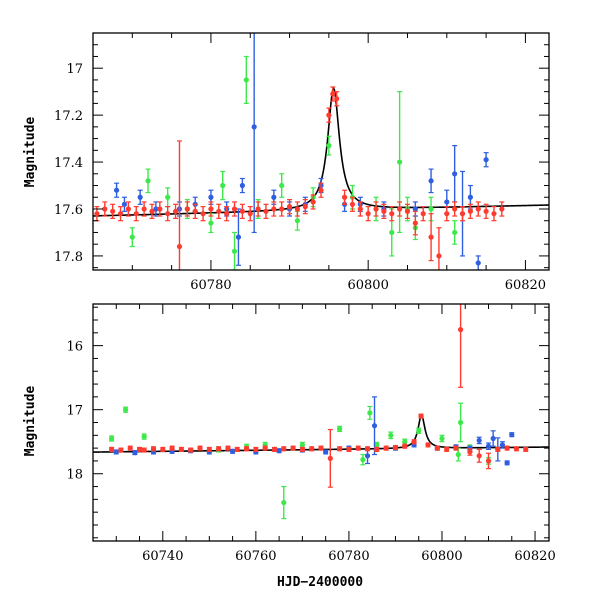  Describe the element at coordinates (348, 556) in the screenshot. I see `bottom-x-tick-label: 60780` at that location.